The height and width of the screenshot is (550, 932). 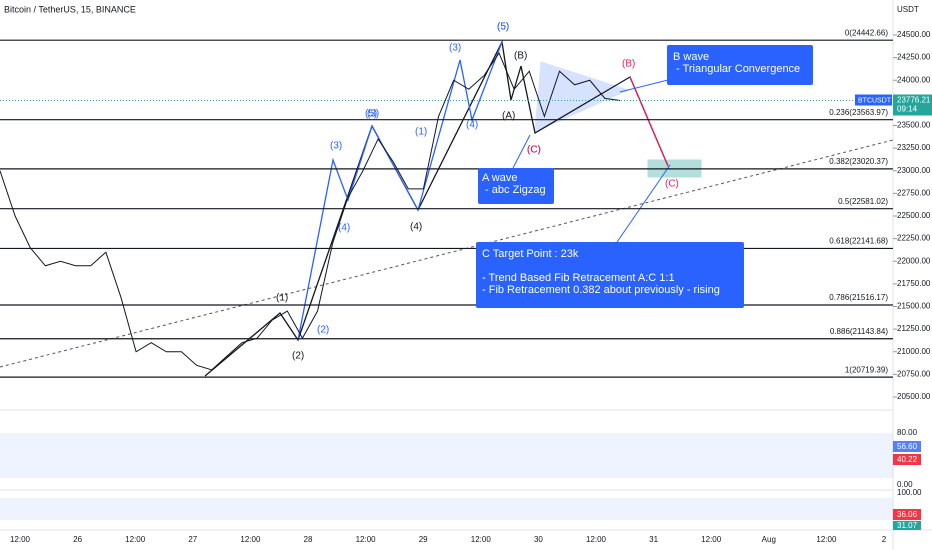 I want to click on y-tick-label: 22500.00, so click(x=914, y=215).